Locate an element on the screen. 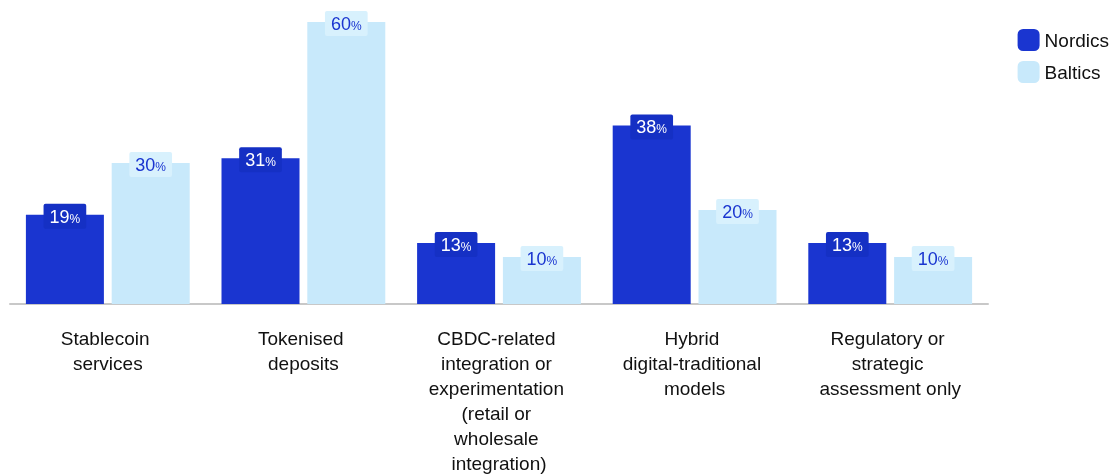 The image size is (1118, 476). data-label: 30% is located at coordinates (151, 165).